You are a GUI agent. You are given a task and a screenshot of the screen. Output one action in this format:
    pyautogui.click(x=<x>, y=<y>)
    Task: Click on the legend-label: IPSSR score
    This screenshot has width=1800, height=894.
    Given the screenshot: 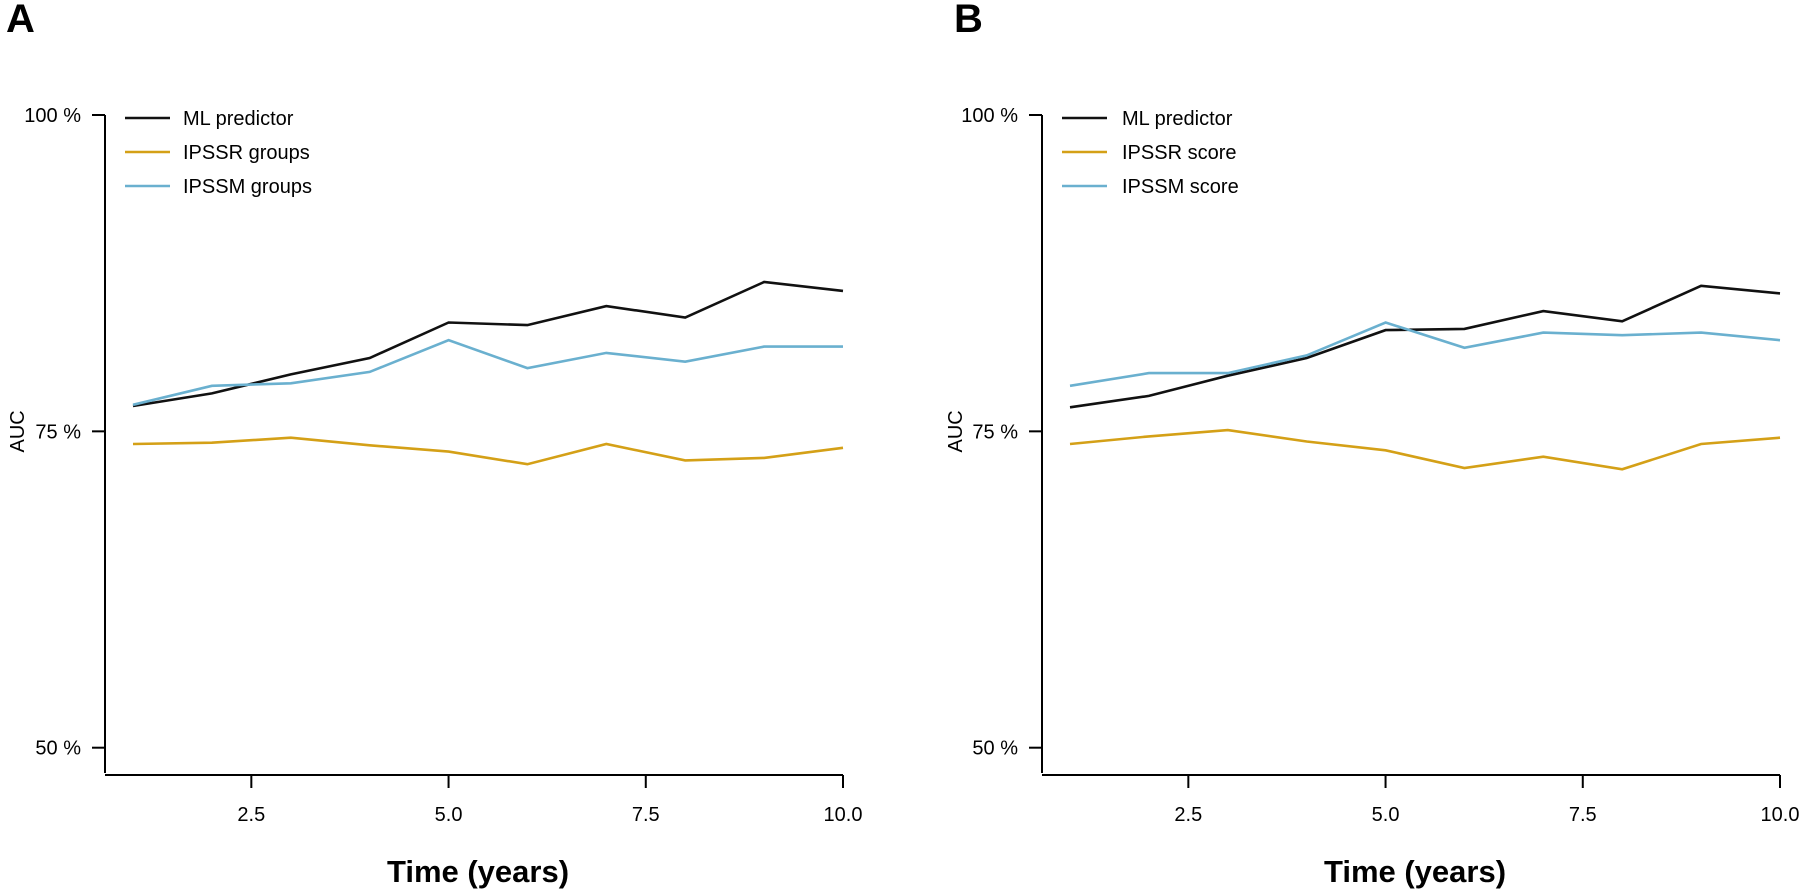 What is the action you would take?
    pyautogui.click(x=1179, y=153)
    